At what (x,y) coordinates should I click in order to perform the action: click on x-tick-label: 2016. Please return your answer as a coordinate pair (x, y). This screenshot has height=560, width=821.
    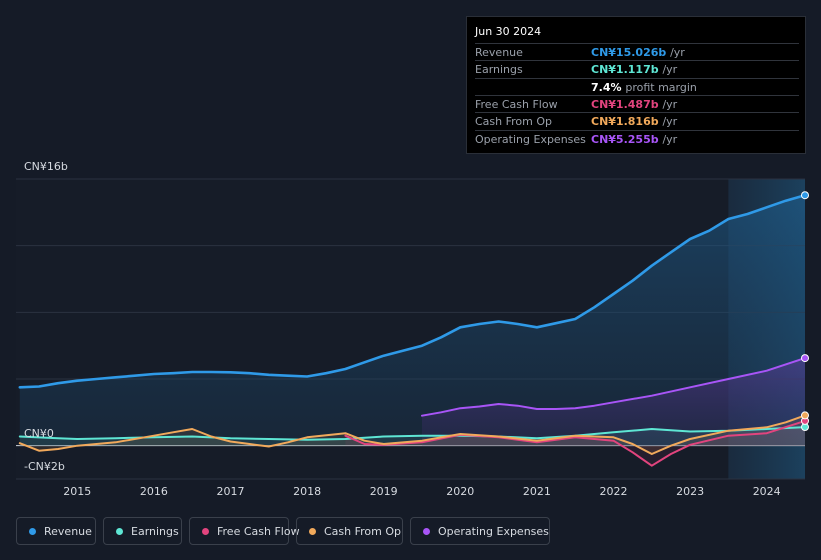
    Looking at the image, I should click on (154, 491).